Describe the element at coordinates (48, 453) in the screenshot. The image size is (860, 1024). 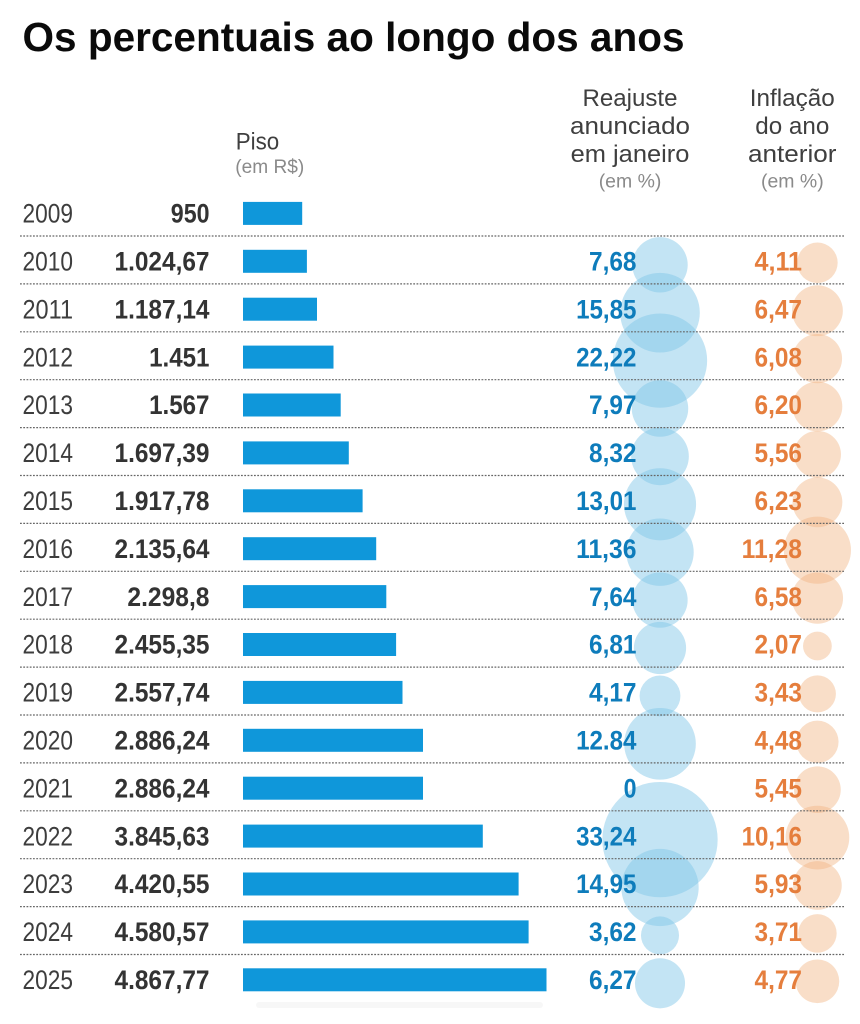
I see `svg-text: 2014` at that location.